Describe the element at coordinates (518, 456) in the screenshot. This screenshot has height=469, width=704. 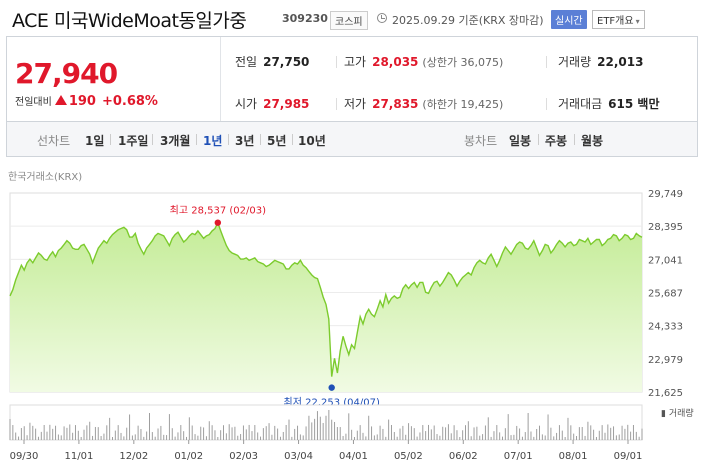
I see `x-tick-label: 07/01` at that location.